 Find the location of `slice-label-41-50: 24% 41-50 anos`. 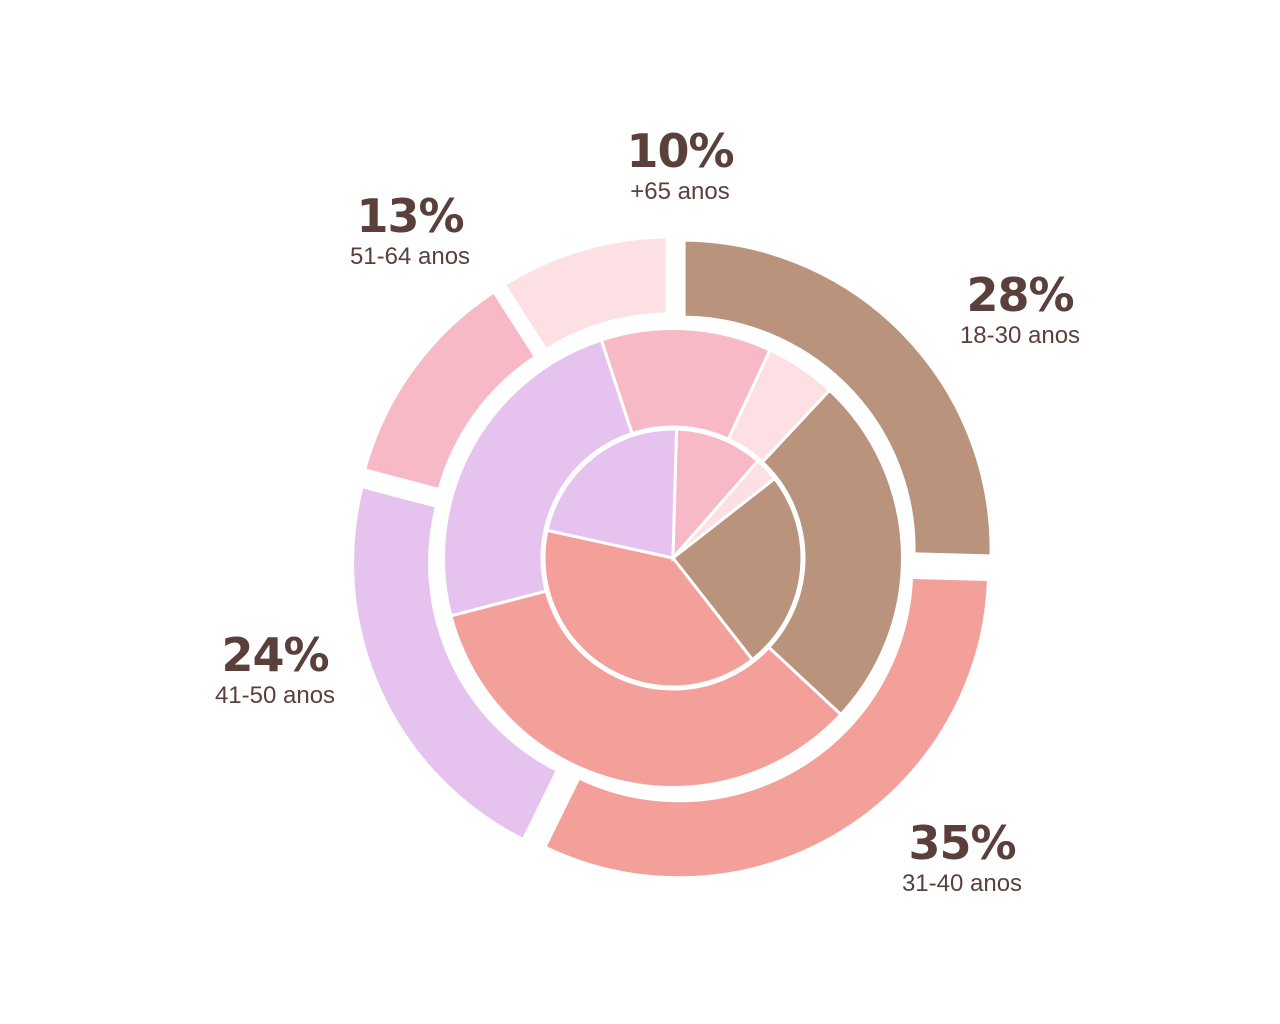

slice-label-41-50: 24% 41-50 anos is located at coordinates (275, 670).